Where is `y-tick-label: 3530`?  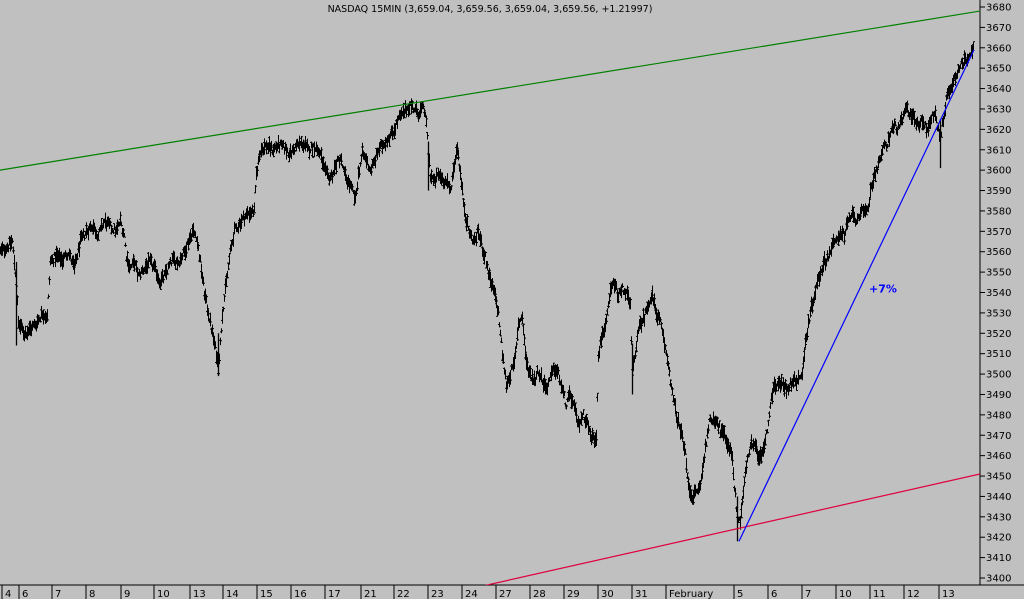
y-tick-label: 3530 is located at coordinates (998, 313).